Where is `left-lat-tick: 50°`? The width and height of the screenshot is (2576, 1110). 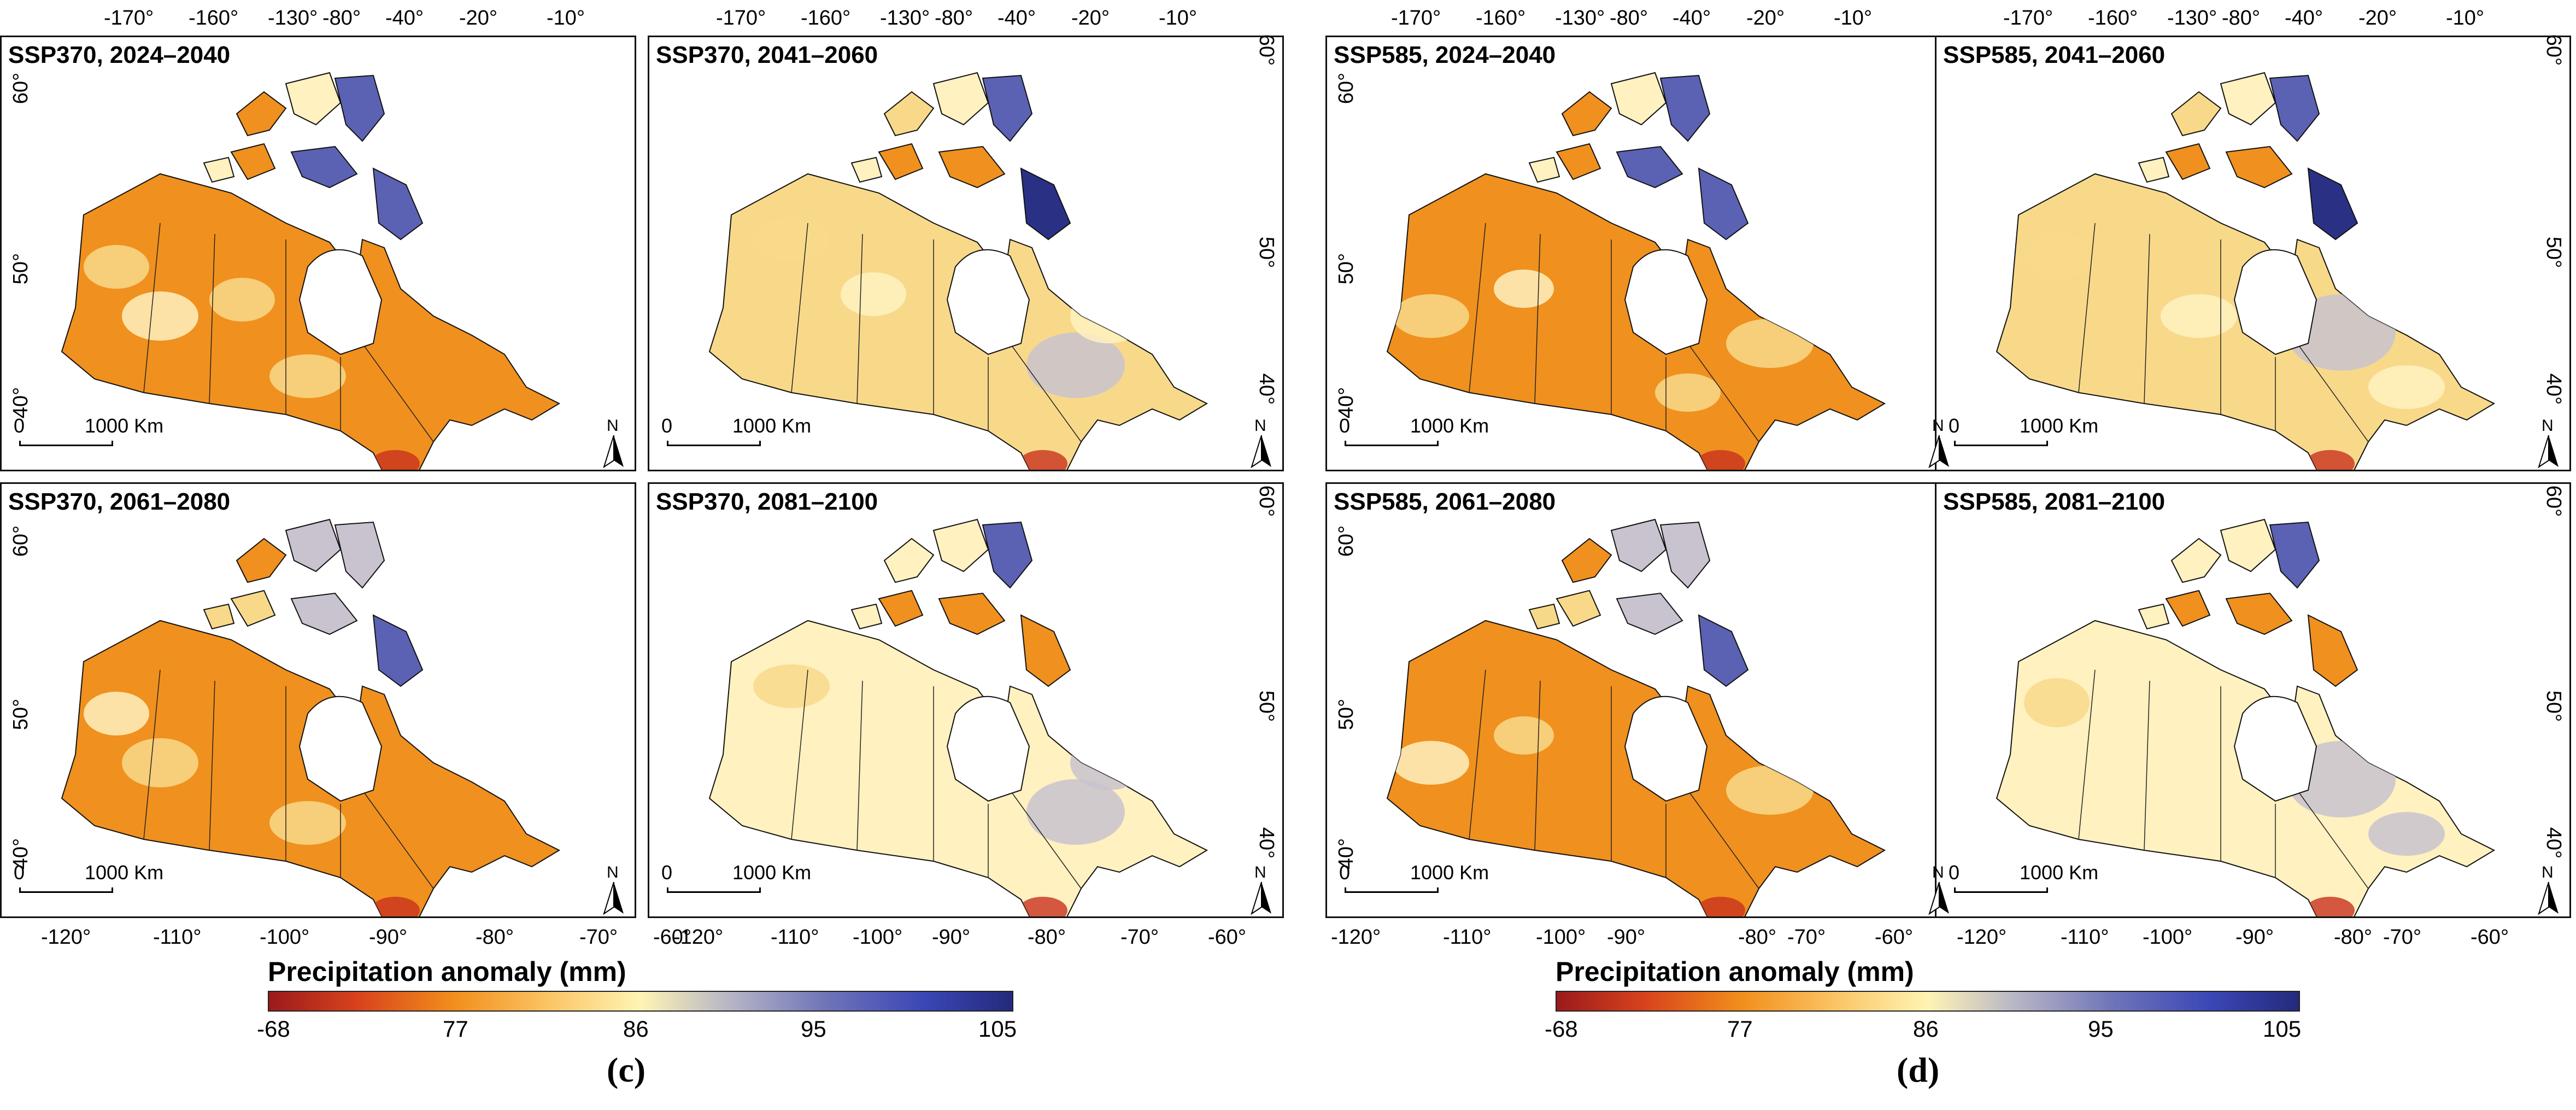 left-lat-tick: 50° is located at coordinates (21, 714).